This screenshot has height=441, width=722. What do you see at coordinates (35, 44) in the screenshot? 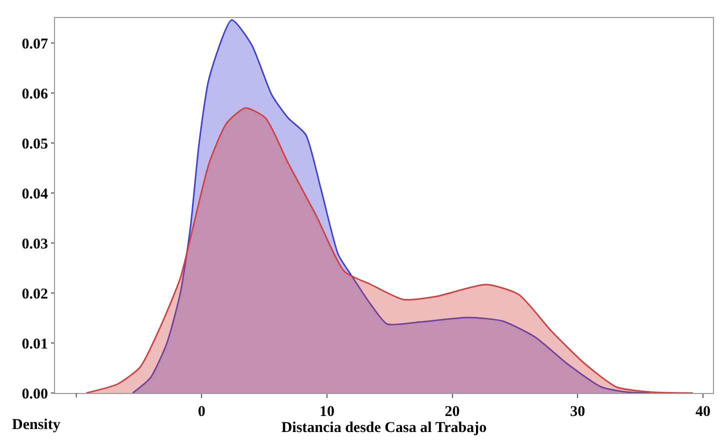
I see `y-tick-label: 0.07` at bounding box center [35, 44].